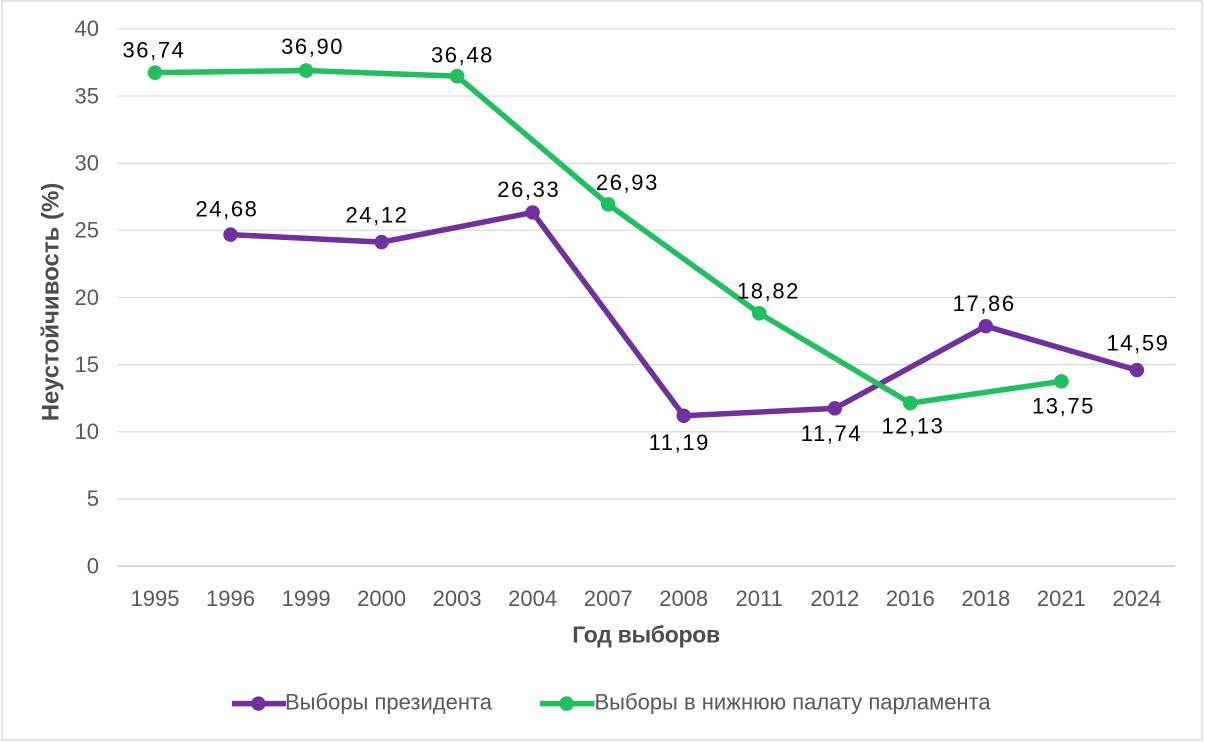  Describe the element at coordinates (87, 28) in the screenshot. I see `svg-text: 40` at that location.